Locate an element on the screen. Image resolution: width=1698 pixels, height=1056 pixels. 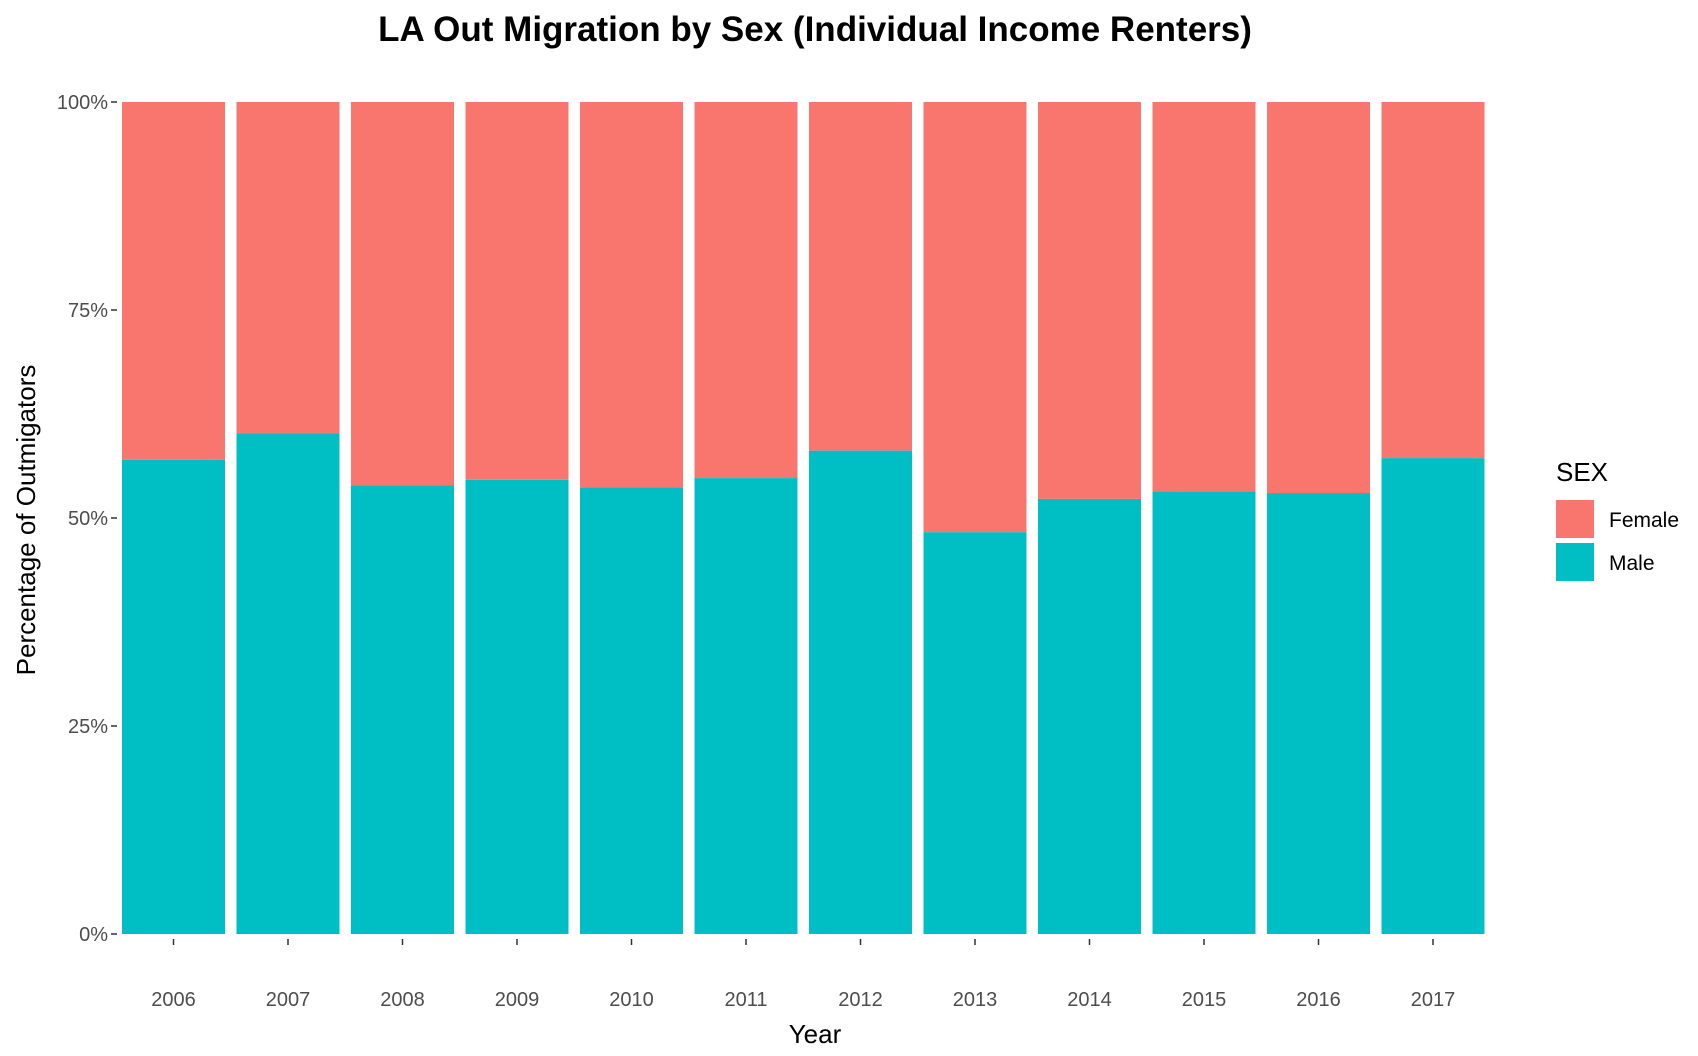
legend-label-female: Female is located at coordinates (1644, 520).